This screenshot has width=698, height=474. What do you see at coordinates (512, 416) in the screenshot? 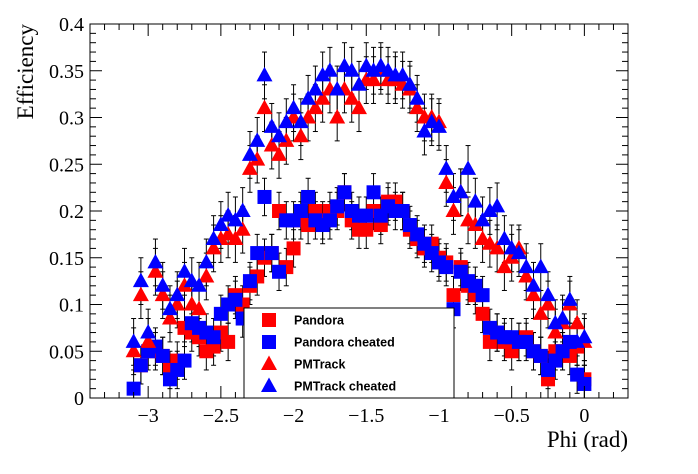
I see `x-tick-label: −0.5` at bounding box center [512, 416].